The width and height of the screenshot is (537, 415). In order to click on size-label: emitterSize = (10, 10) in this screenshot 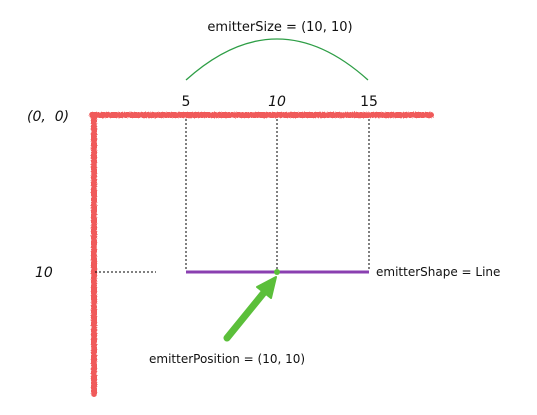, I will do `click(279, 27)`.